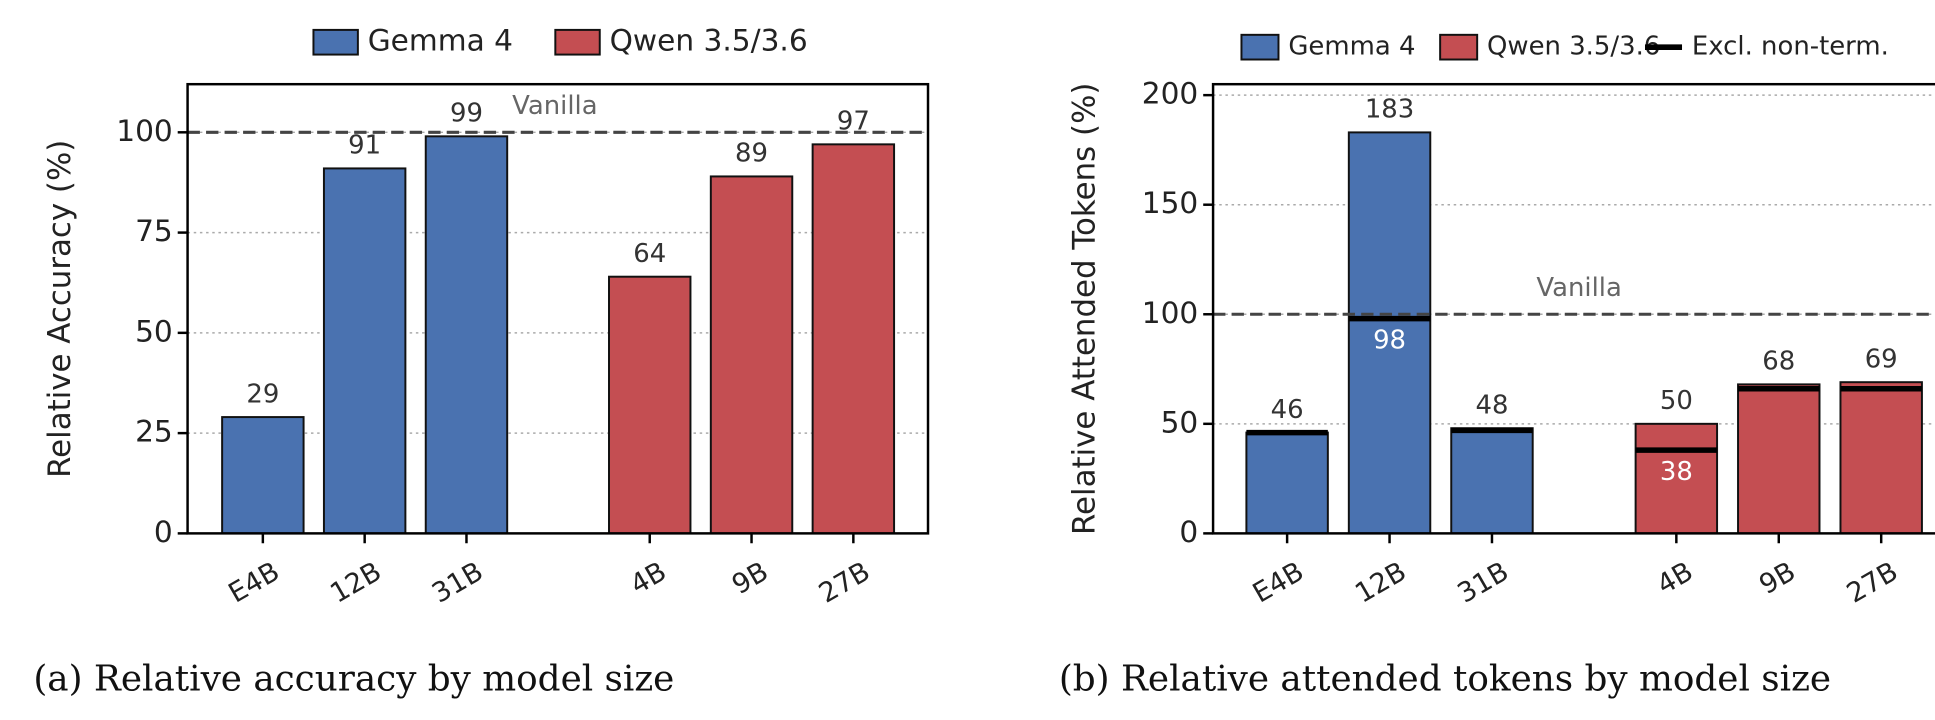  Describe the element at coordinates (154, 432) in the screenshot. I see `y-tick-label: 25` at that location.